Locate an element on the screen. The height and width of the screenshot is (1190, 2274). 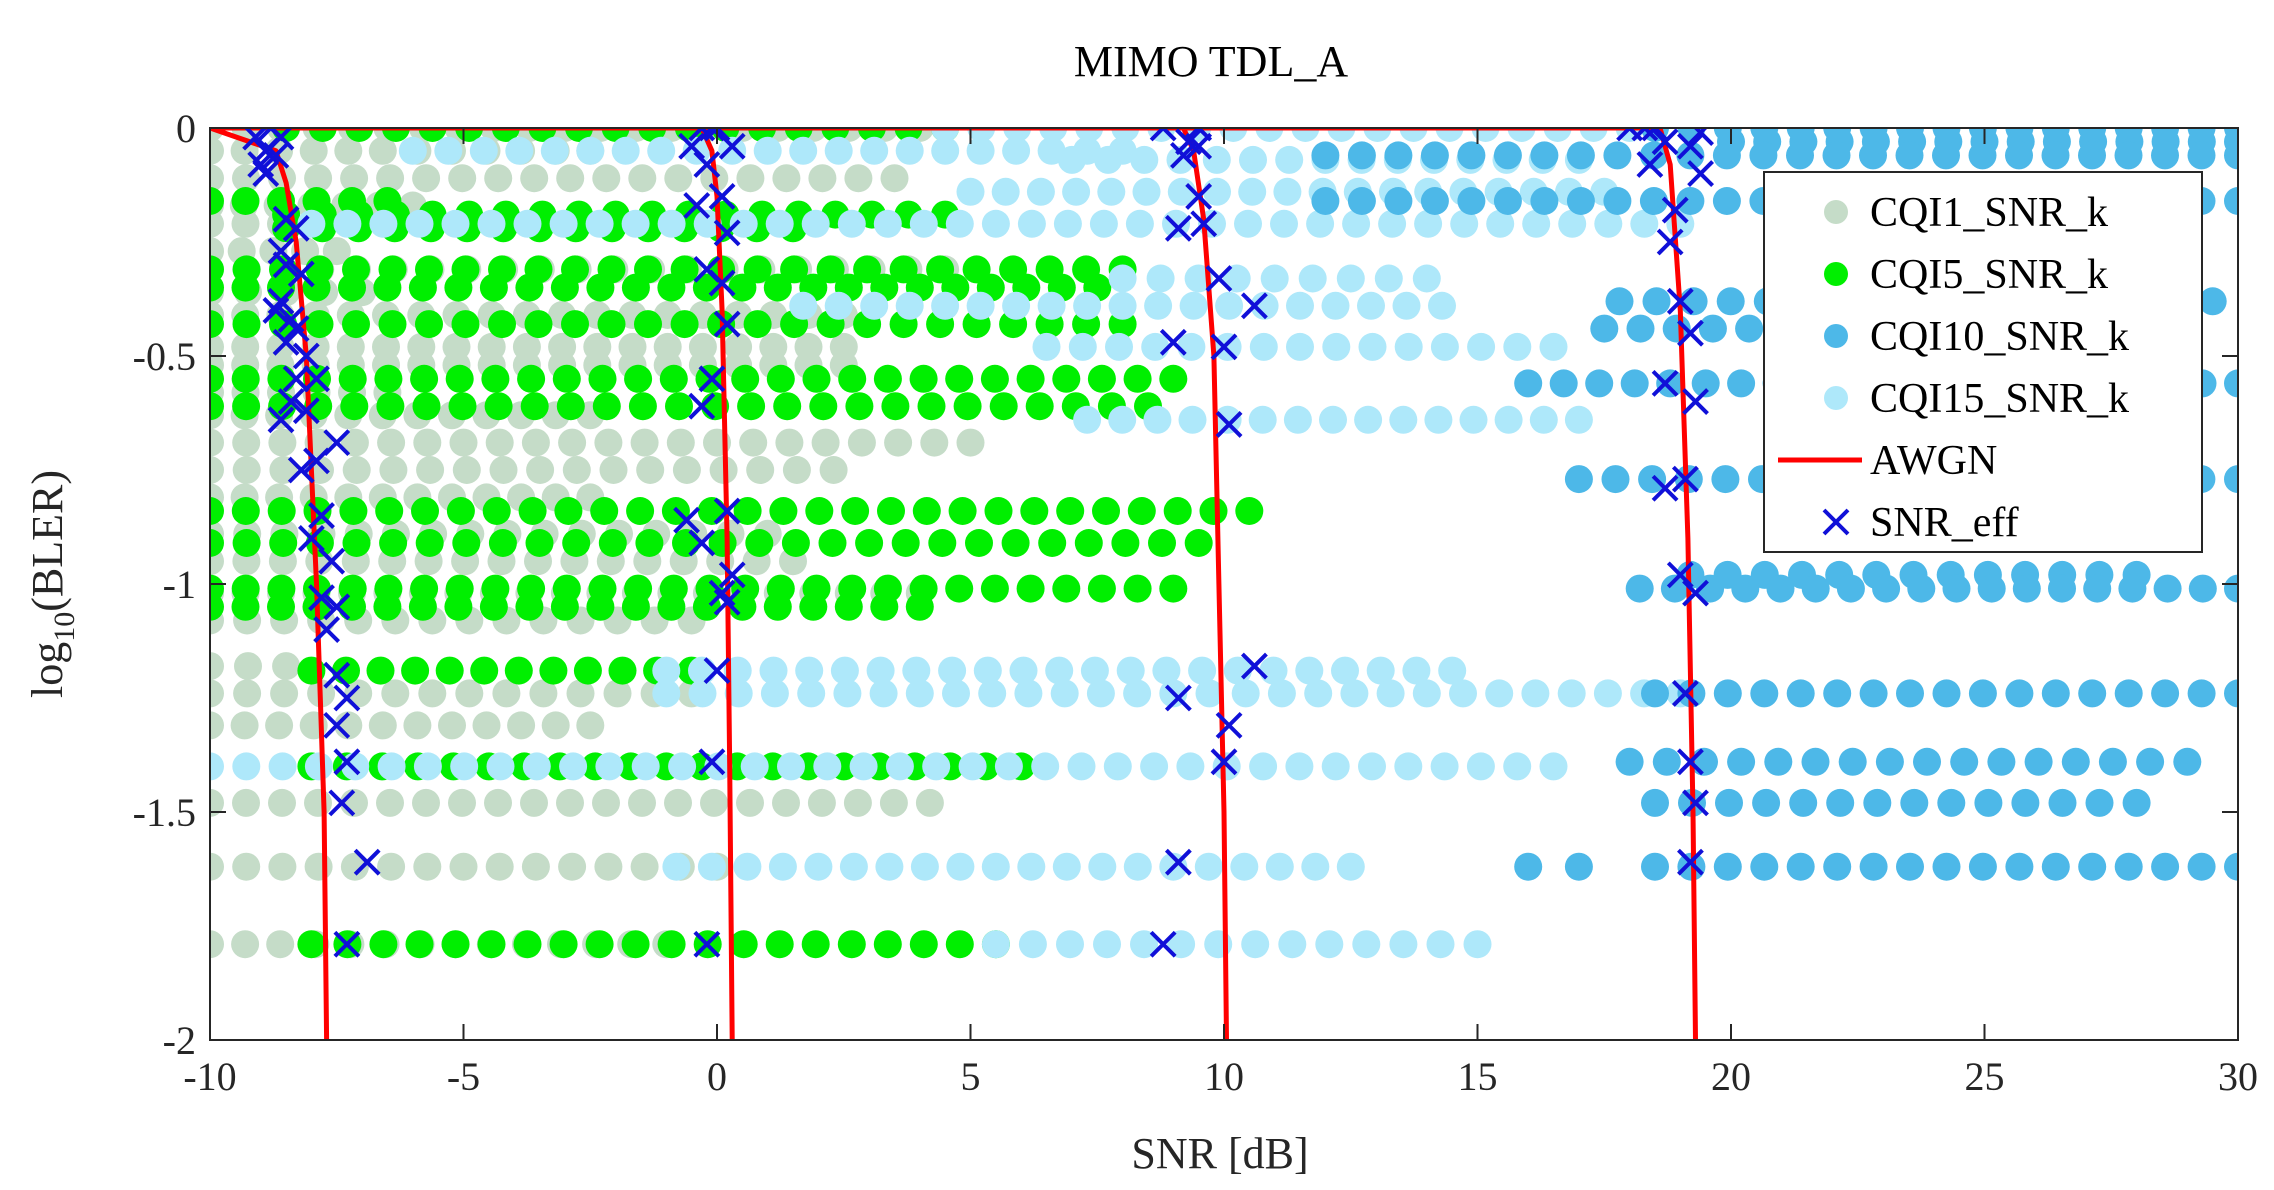
legend-swatch-cqi10-snr-k is located at coordinates (1836, 336).